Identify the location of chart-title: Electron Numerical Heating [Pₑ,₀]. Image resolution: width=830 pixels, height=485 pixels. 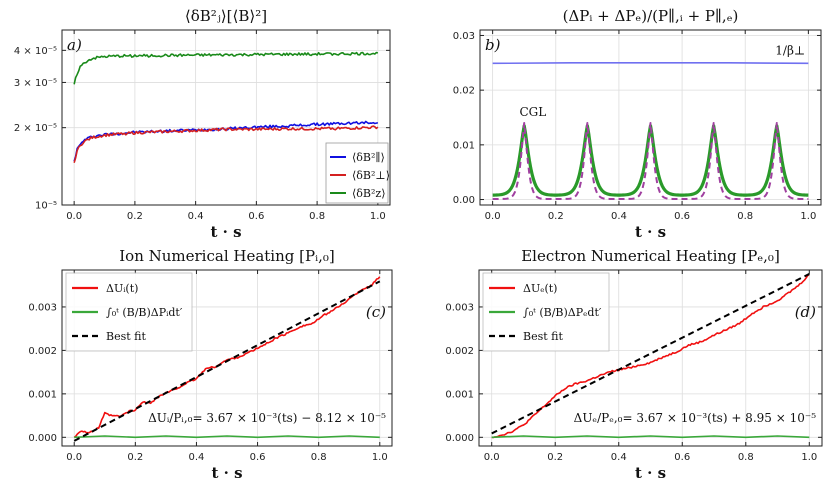
(650, 256).